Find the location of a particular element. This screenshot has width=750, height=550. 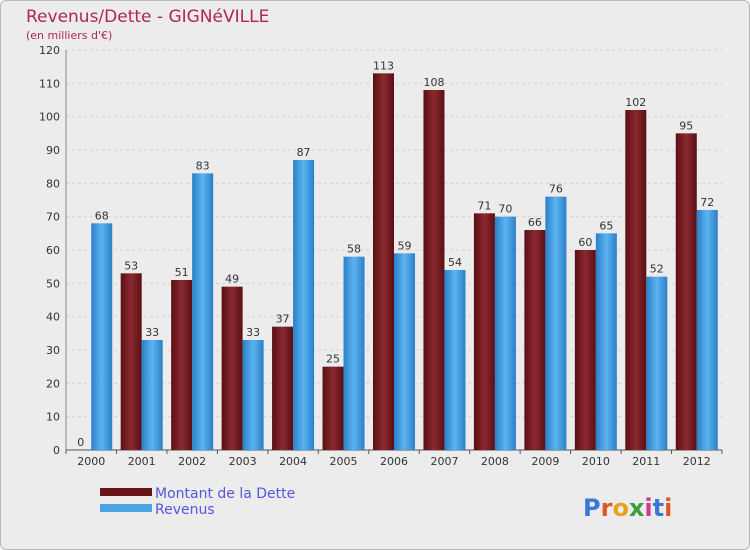

data-label-debt: 51 is located at coordinates (182, 272).